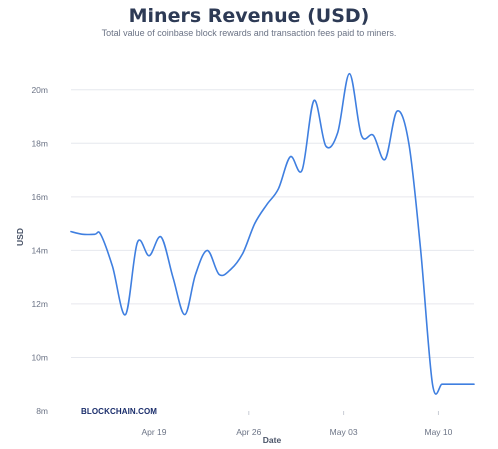 This screenshot has height=449, width=498. What do you see at coordinates (344, 432) in the screenshot?
I see `x-tick-label: May 03` at bounding box center [344, 432].